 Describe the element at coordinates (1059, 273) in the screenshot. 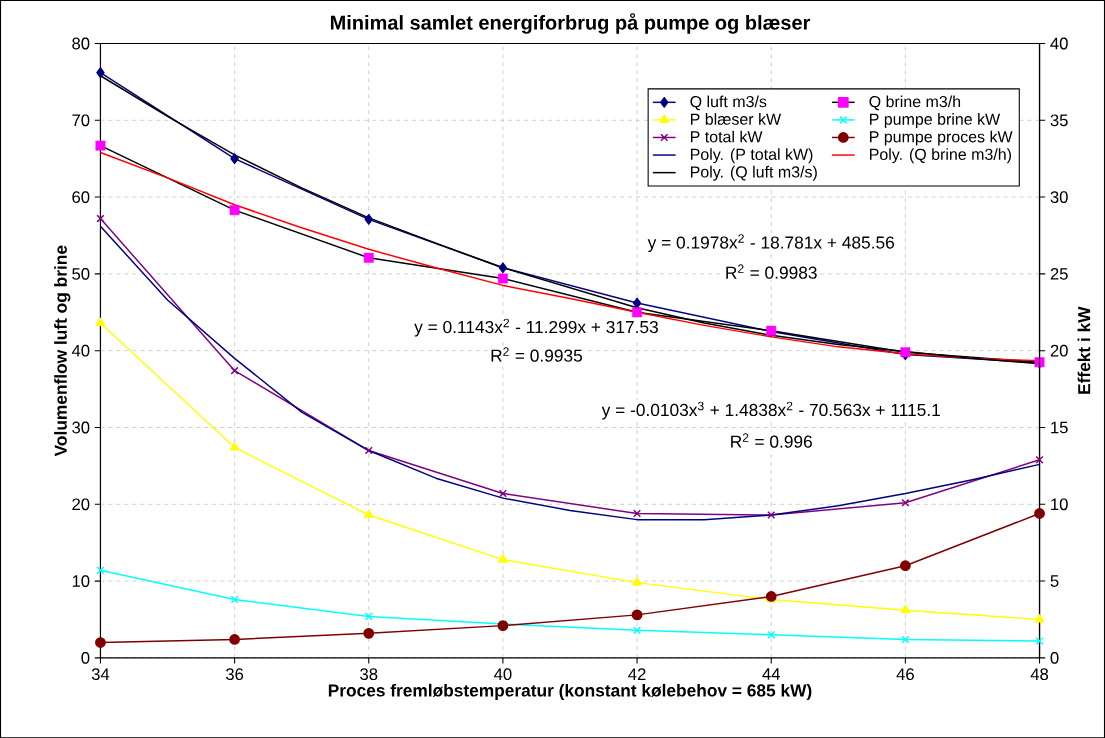

I see `y2-tick-label: 25` at that location.